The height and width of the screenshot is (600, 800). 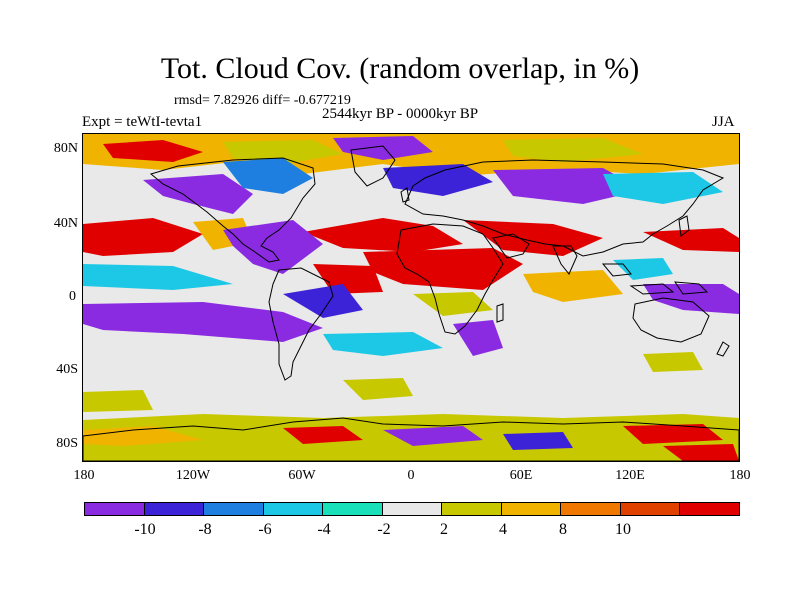 I want to click on rmsd-diff-stats: rmsd= 7.82926 diff= -0.677219, so click(x=262, y=100).